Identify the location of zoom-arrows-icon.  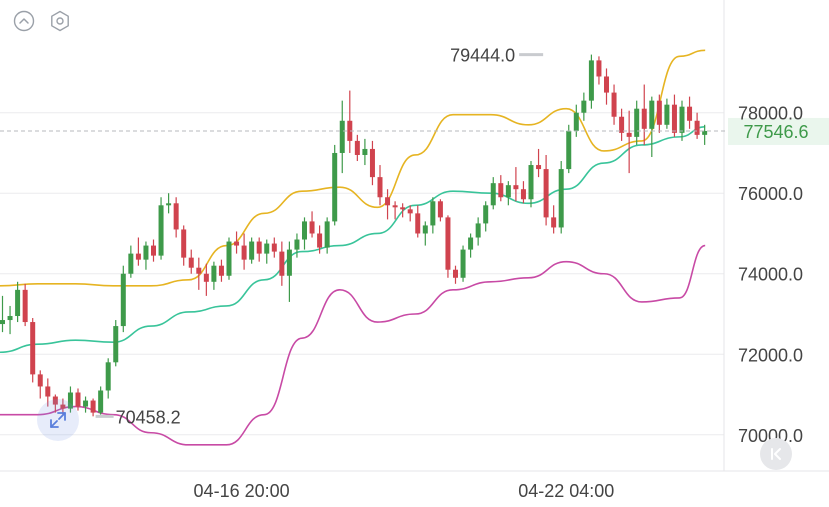
(58, 420).